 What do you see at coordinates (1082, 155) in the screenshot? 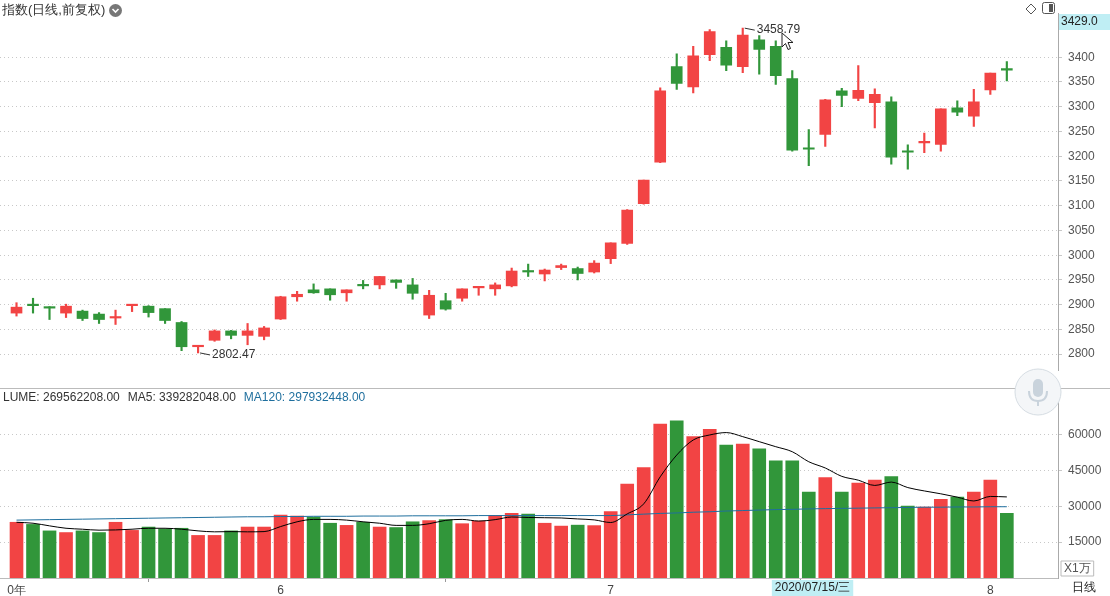
I see `y-tick-label: 3200` at bounding box center [1082, 155].